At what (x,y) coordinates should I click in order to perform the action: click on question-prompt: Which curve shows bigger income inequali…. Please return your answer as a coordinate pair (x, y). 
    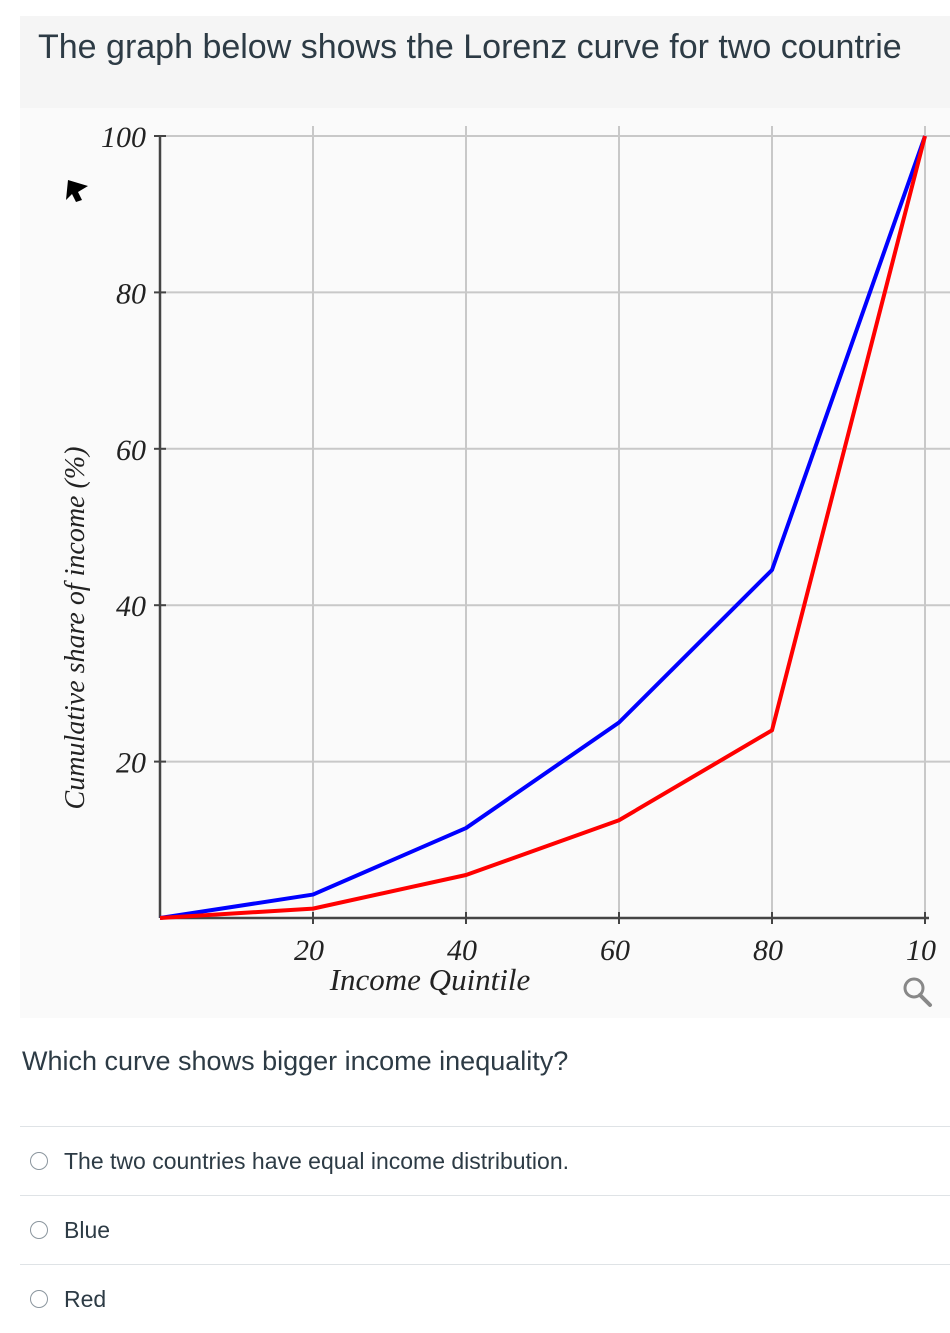
    Looking at the image, I should click on (295, 1061).